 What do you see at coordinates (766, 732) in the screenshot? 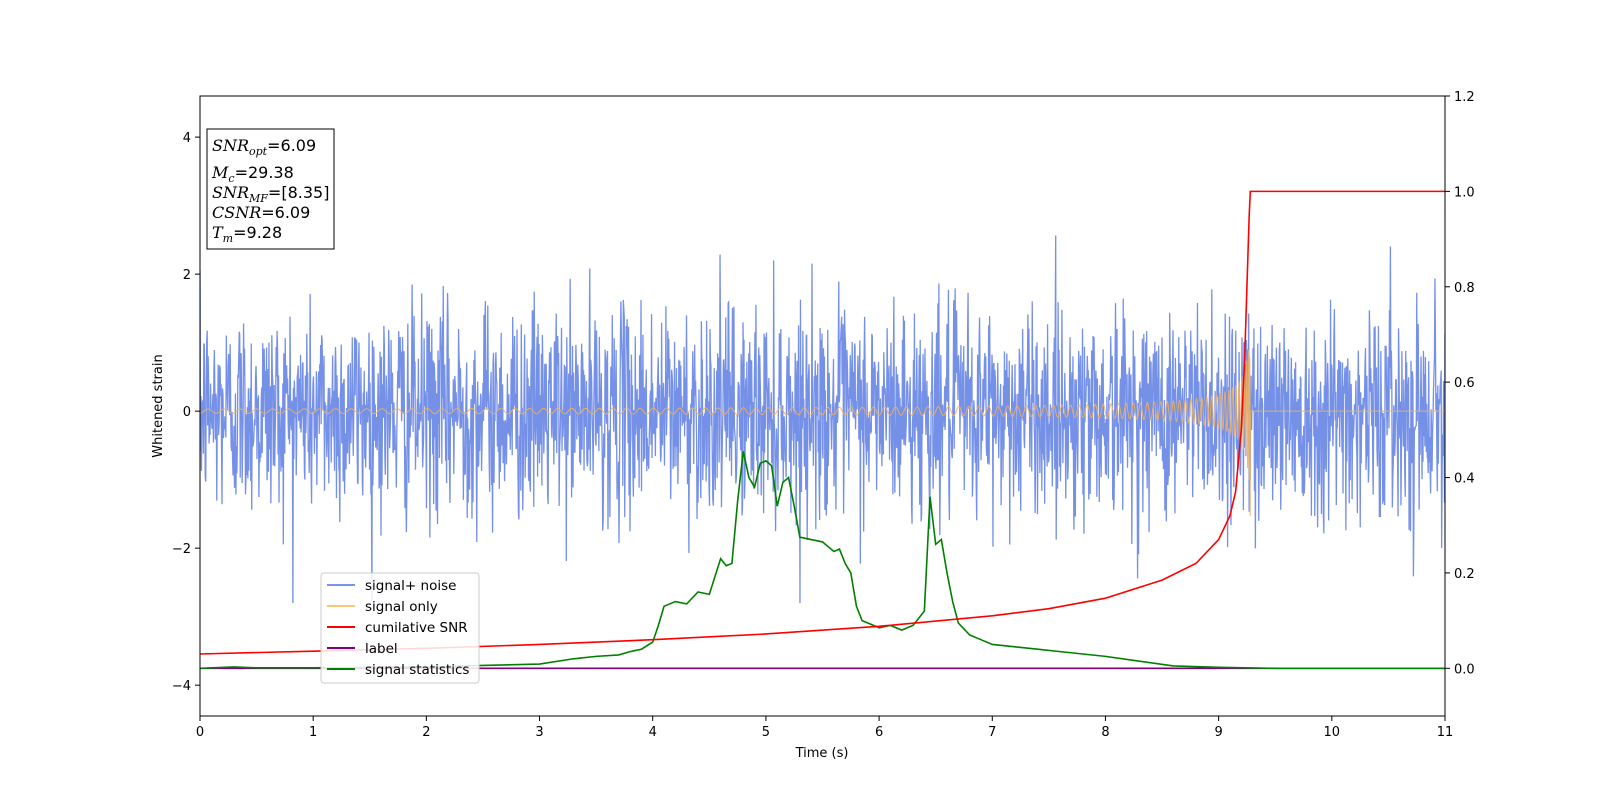
I see `x-tick-label: 5` at bounding box center [766, 732].